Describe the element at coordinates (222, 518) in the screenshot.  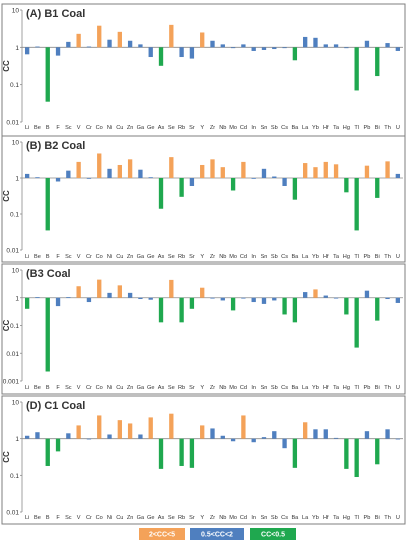
I see `x-tick-label: Nb` at that location.